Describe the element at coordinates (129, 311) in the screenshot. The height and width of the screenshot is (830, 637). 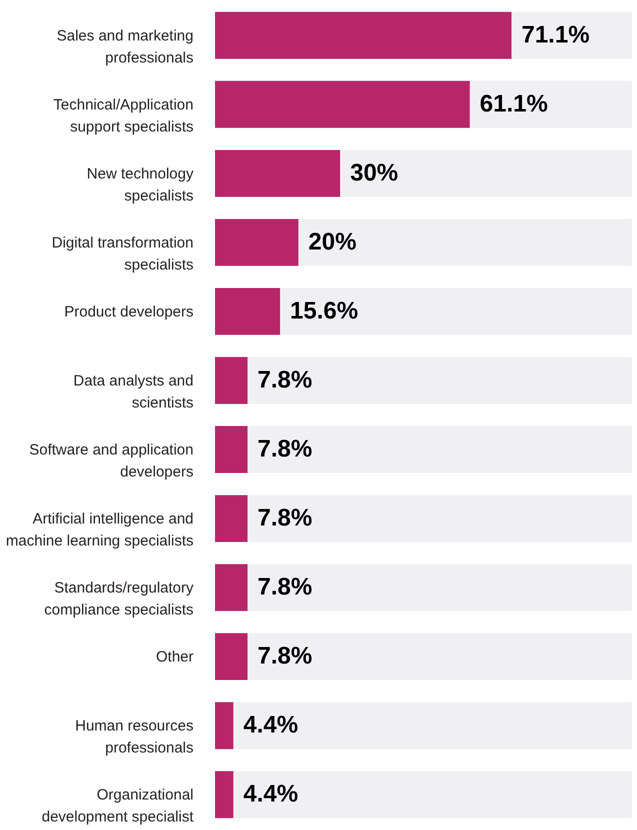
I see `y-tick-label: Product developers` at that location.